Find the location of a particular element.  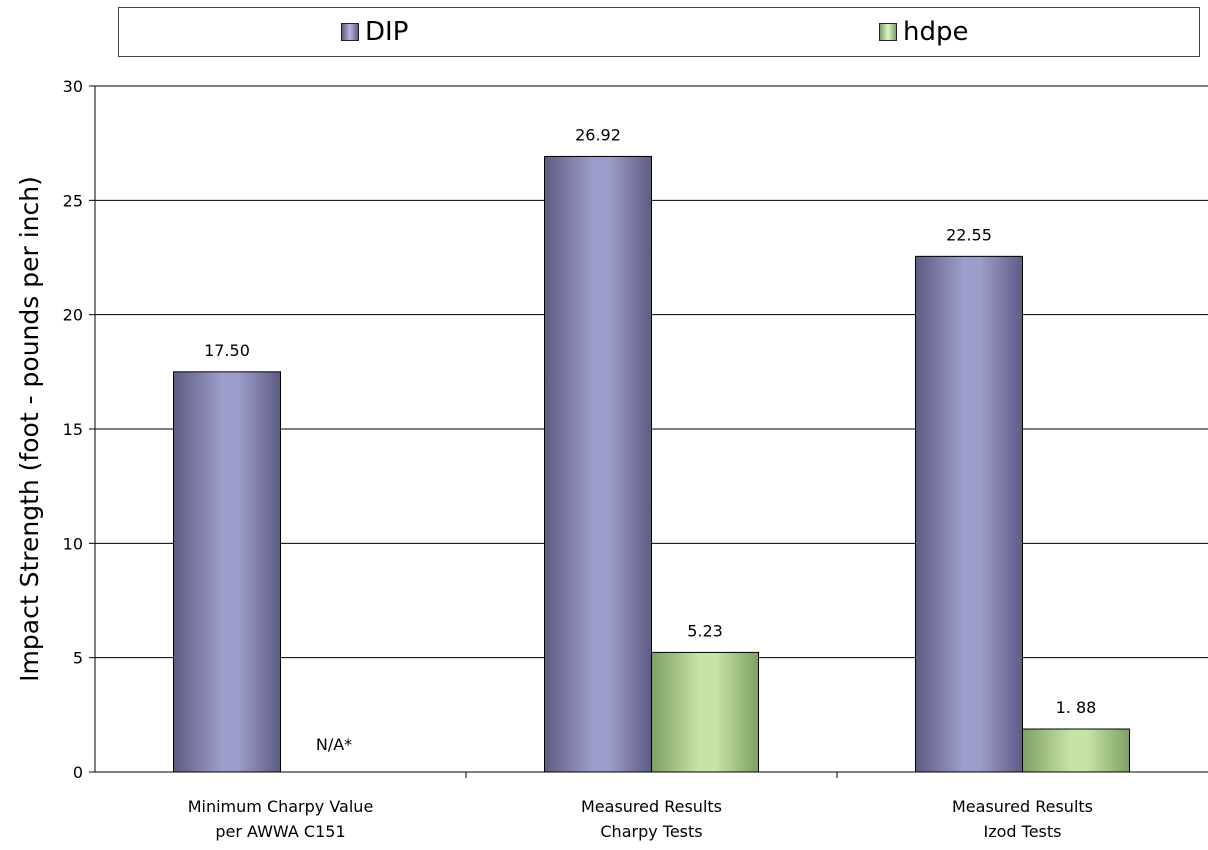

x-tick-label: Charpy Tests is located at coordinates (651, 831).